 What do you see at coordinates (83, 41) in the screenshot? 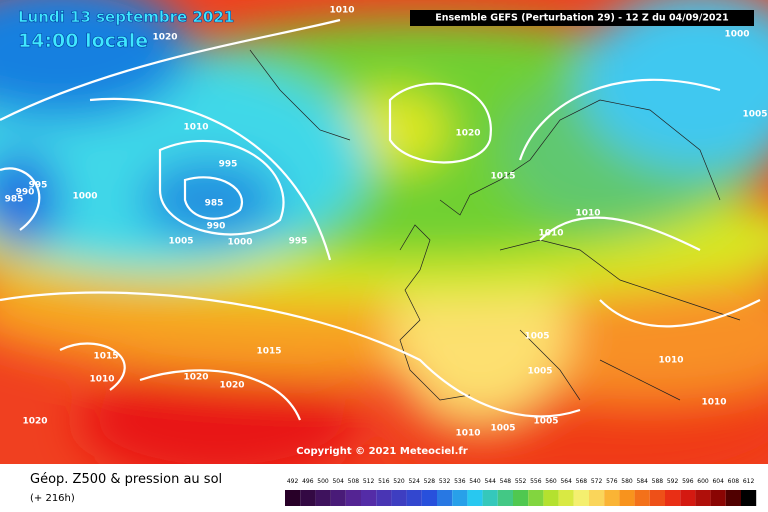
I see `time-label: 14:00 locale` at bounding box center [83, 41].